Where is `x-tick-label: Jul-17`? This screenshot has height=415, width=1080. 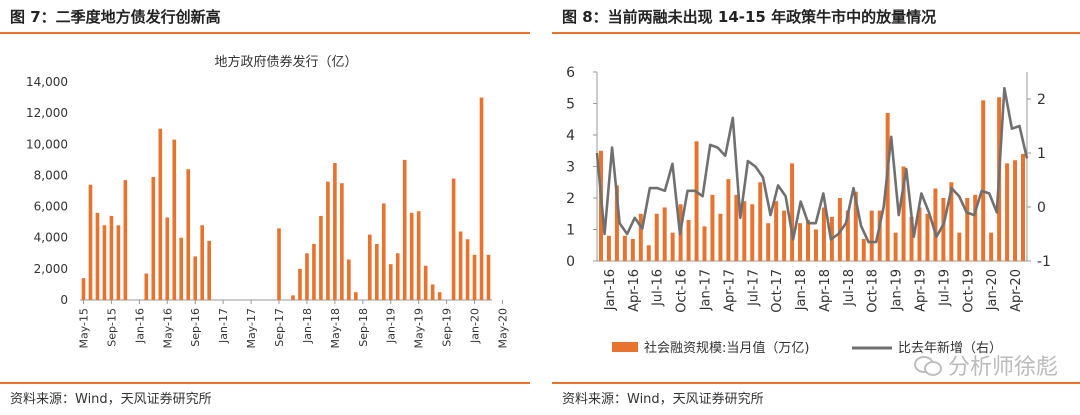
x-tick-label: Jul-17 is located at coordinates (753, 288).